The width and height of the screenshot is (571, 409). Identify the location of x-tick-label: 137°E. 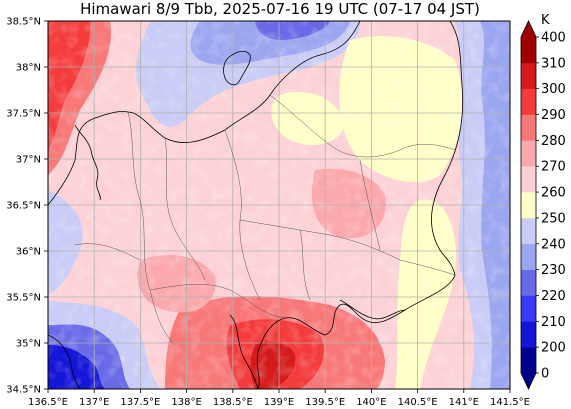
(94, 402).